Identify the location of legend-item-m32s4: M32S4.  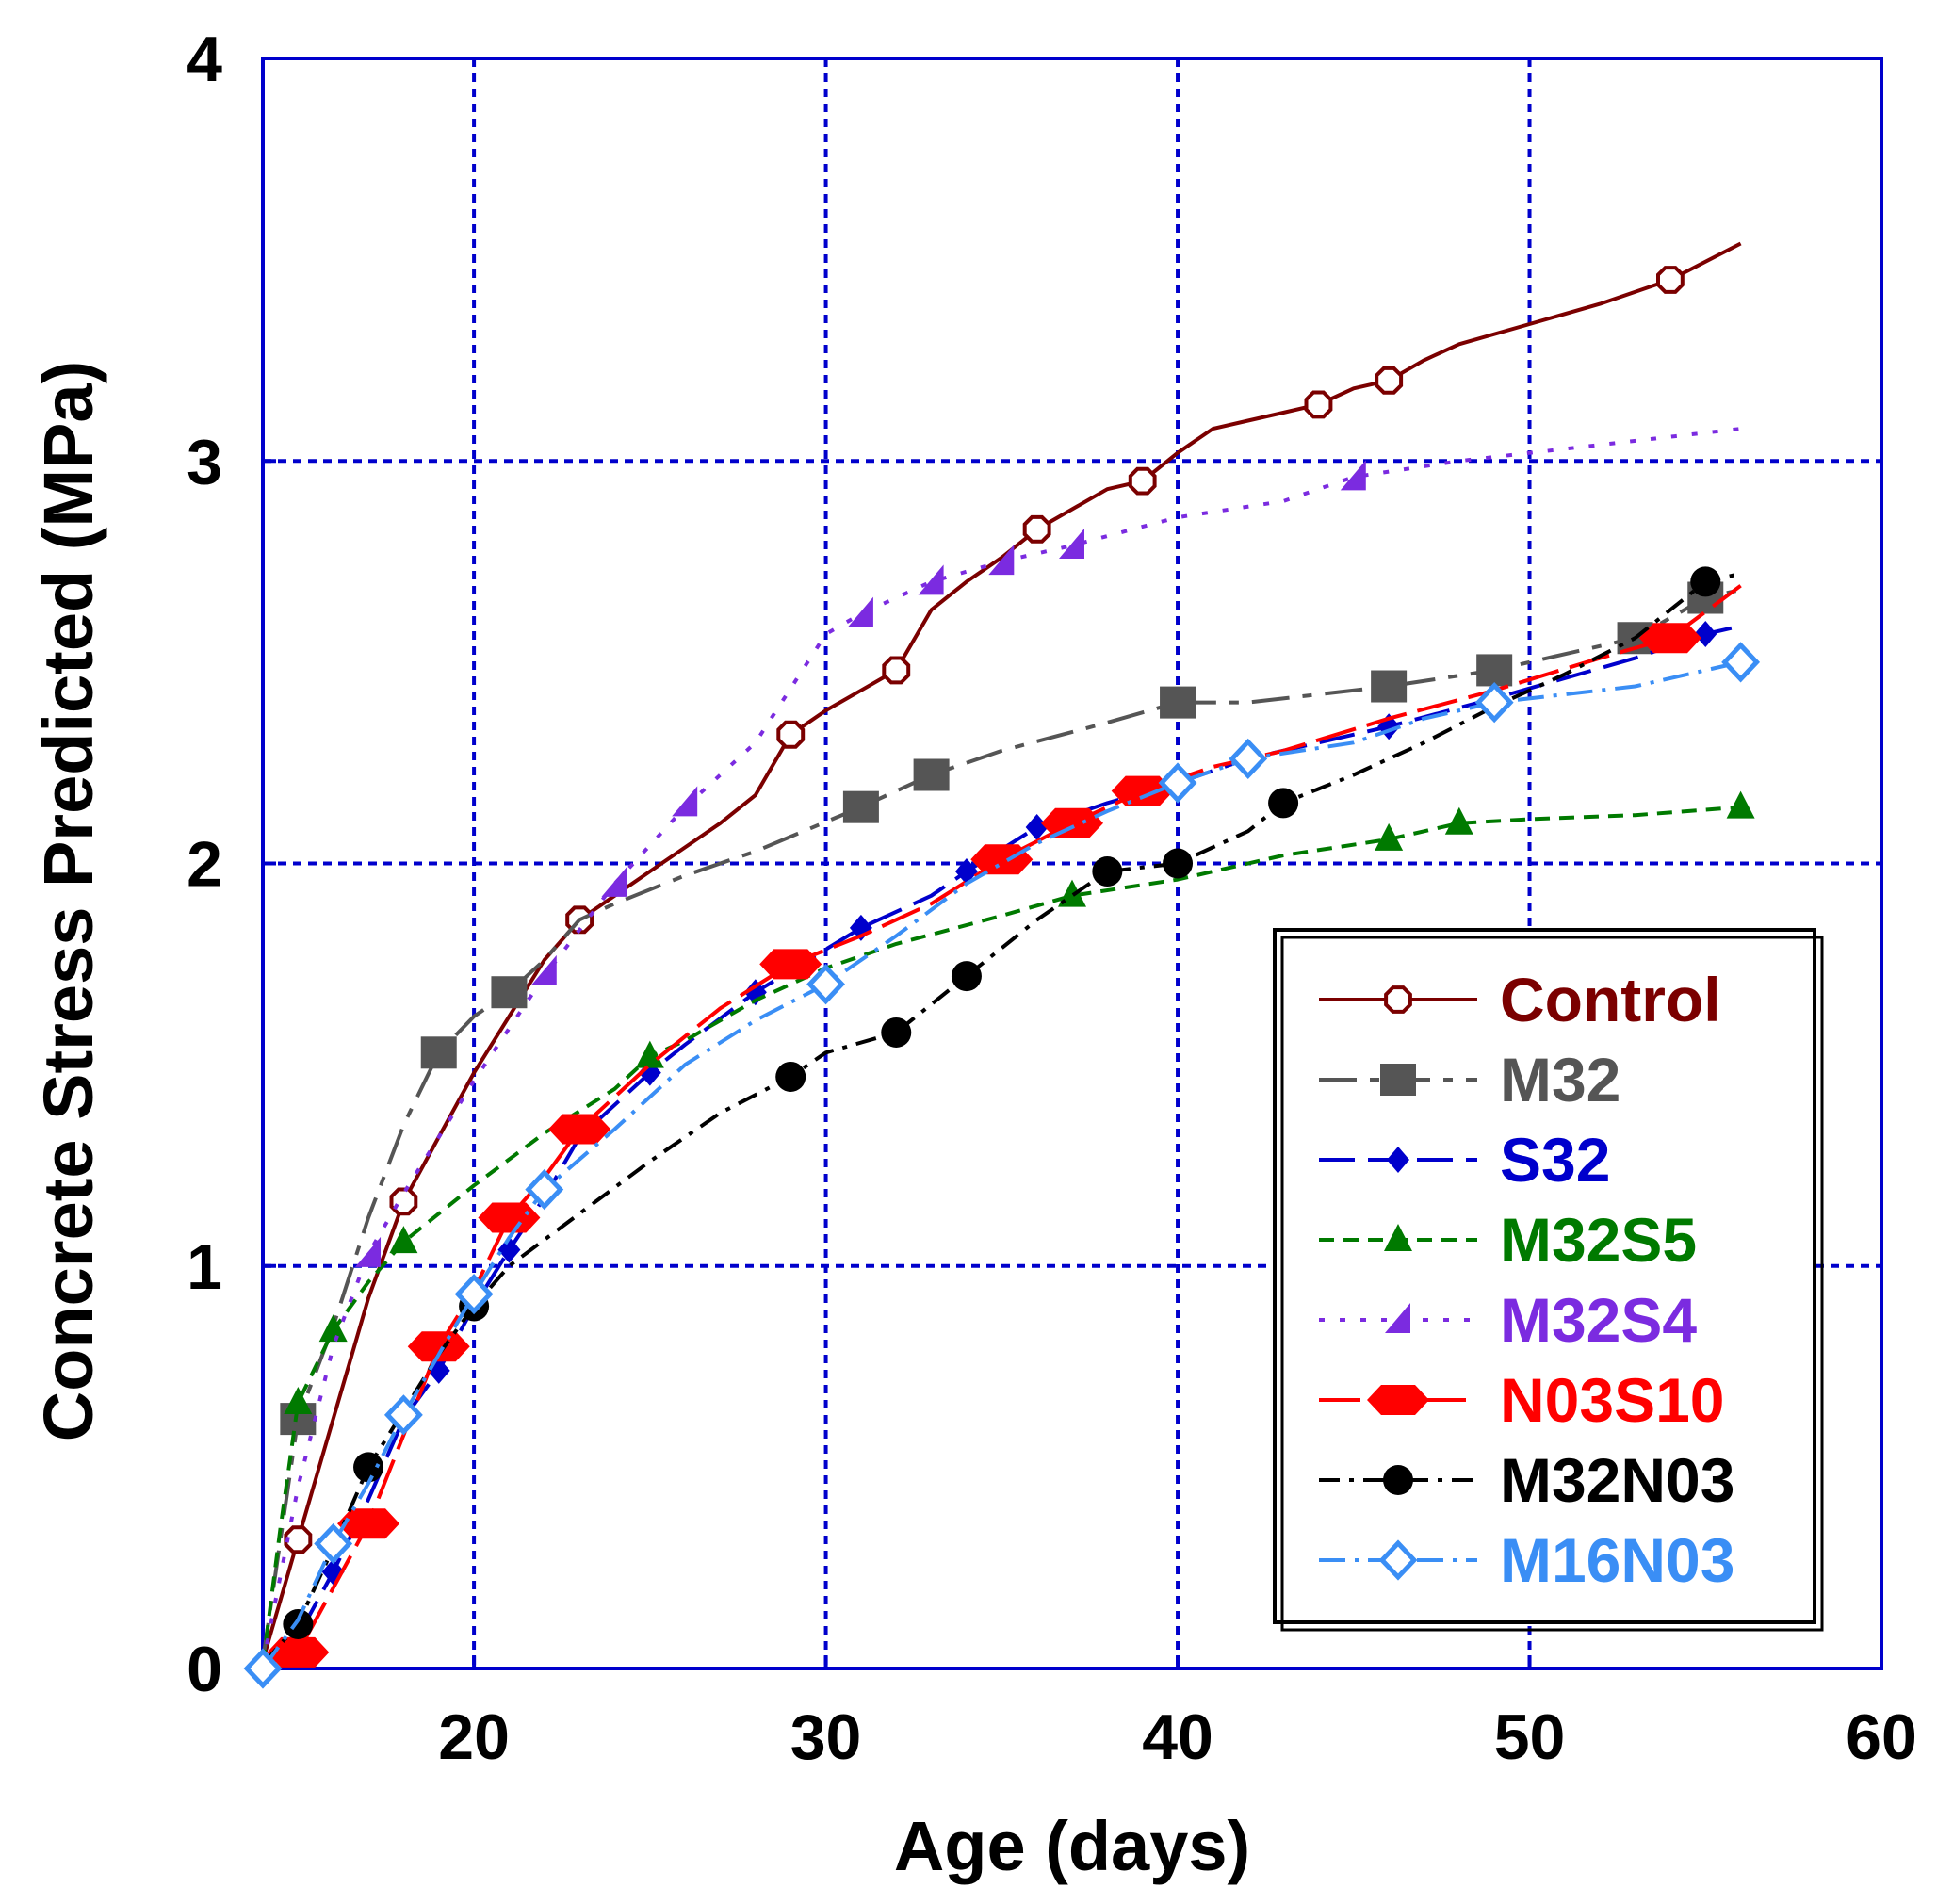
(1508, 1320).